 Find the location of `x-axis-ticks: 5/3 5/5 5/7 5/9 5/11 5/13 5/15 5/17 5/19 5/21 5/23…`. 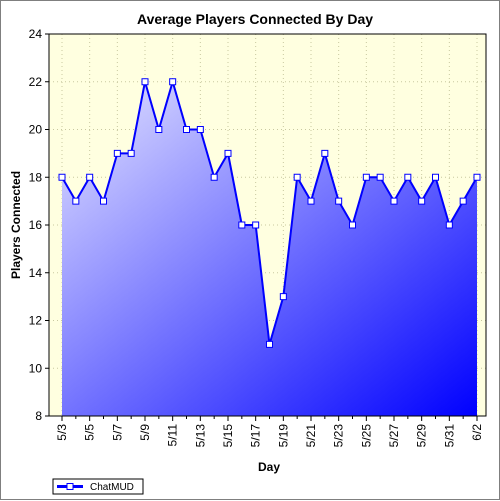

x-axis-ticks: 5/3 5/5 5/7 5/9 5/11 5/13 5/15 5/17 5/19 5/21 5/23… is located at coordinates (269, 431).